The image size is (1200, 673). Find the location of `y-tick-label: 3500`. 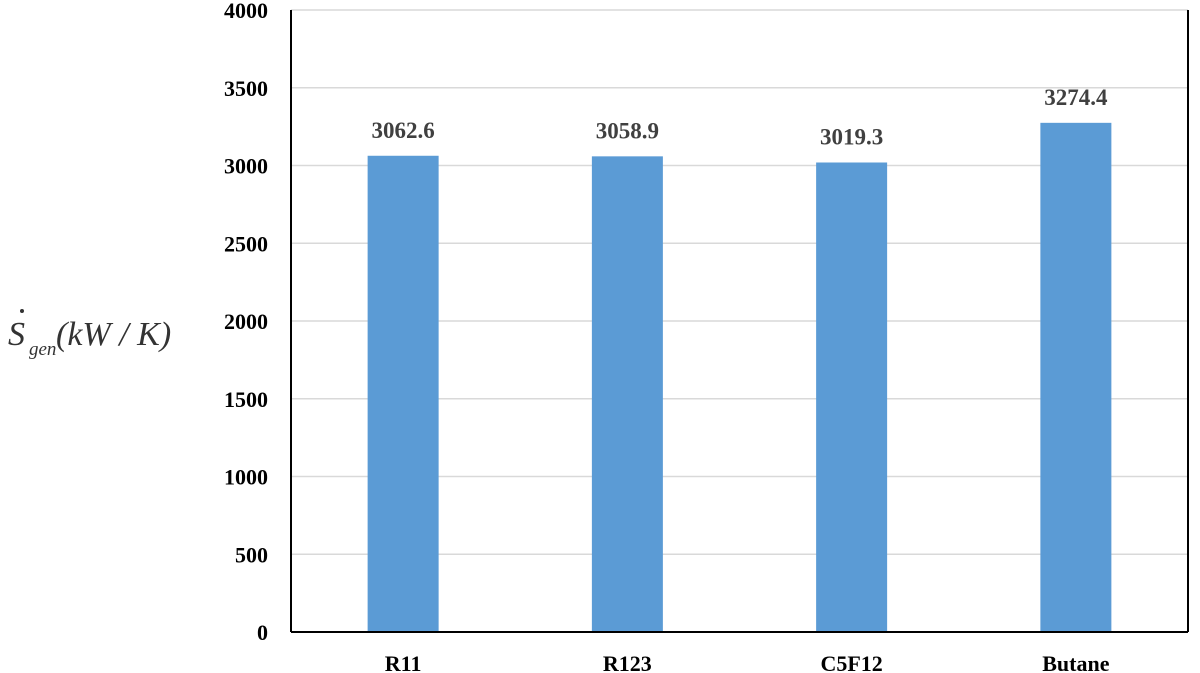

y-tick-label: 3500 is located at coordinates (246, 88).